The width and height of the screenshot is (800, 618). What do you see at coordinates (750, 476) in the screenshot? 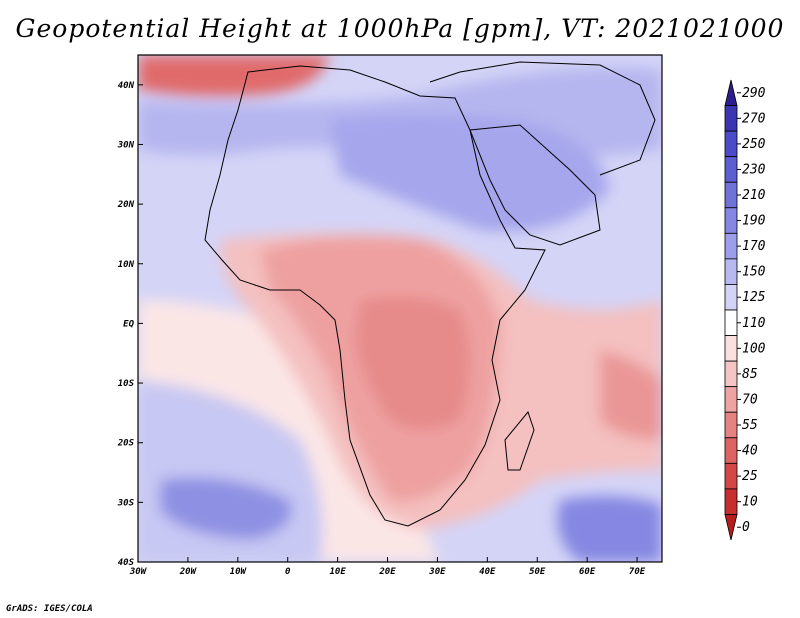
I see `colorbar-label: 25` at bounding box center [750, 476].